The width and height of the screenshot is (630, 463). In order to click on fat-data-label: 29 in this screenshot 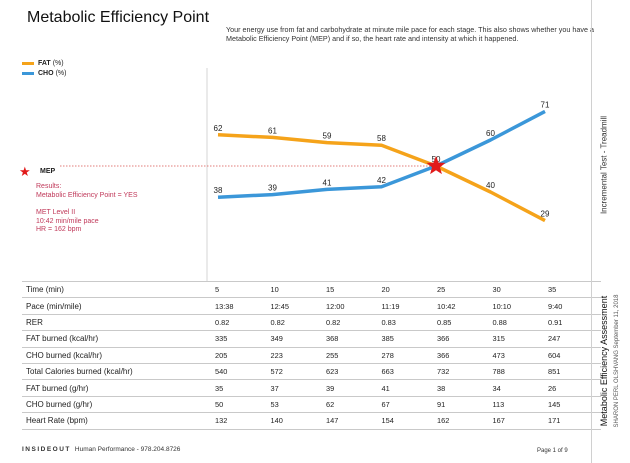, I will do `click(545, 214)`.